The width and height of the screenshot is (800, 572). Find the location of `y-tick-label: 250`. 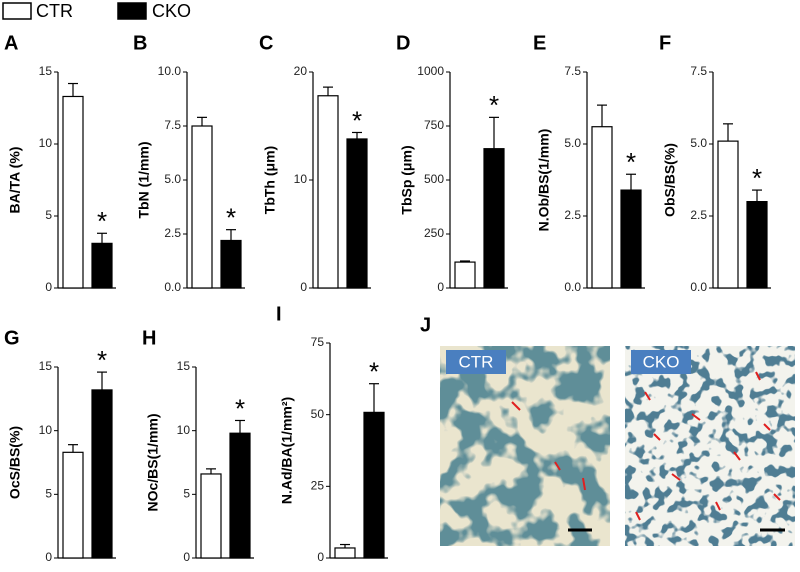

y-tick-label: 250 is located at coordinates (434, 233).